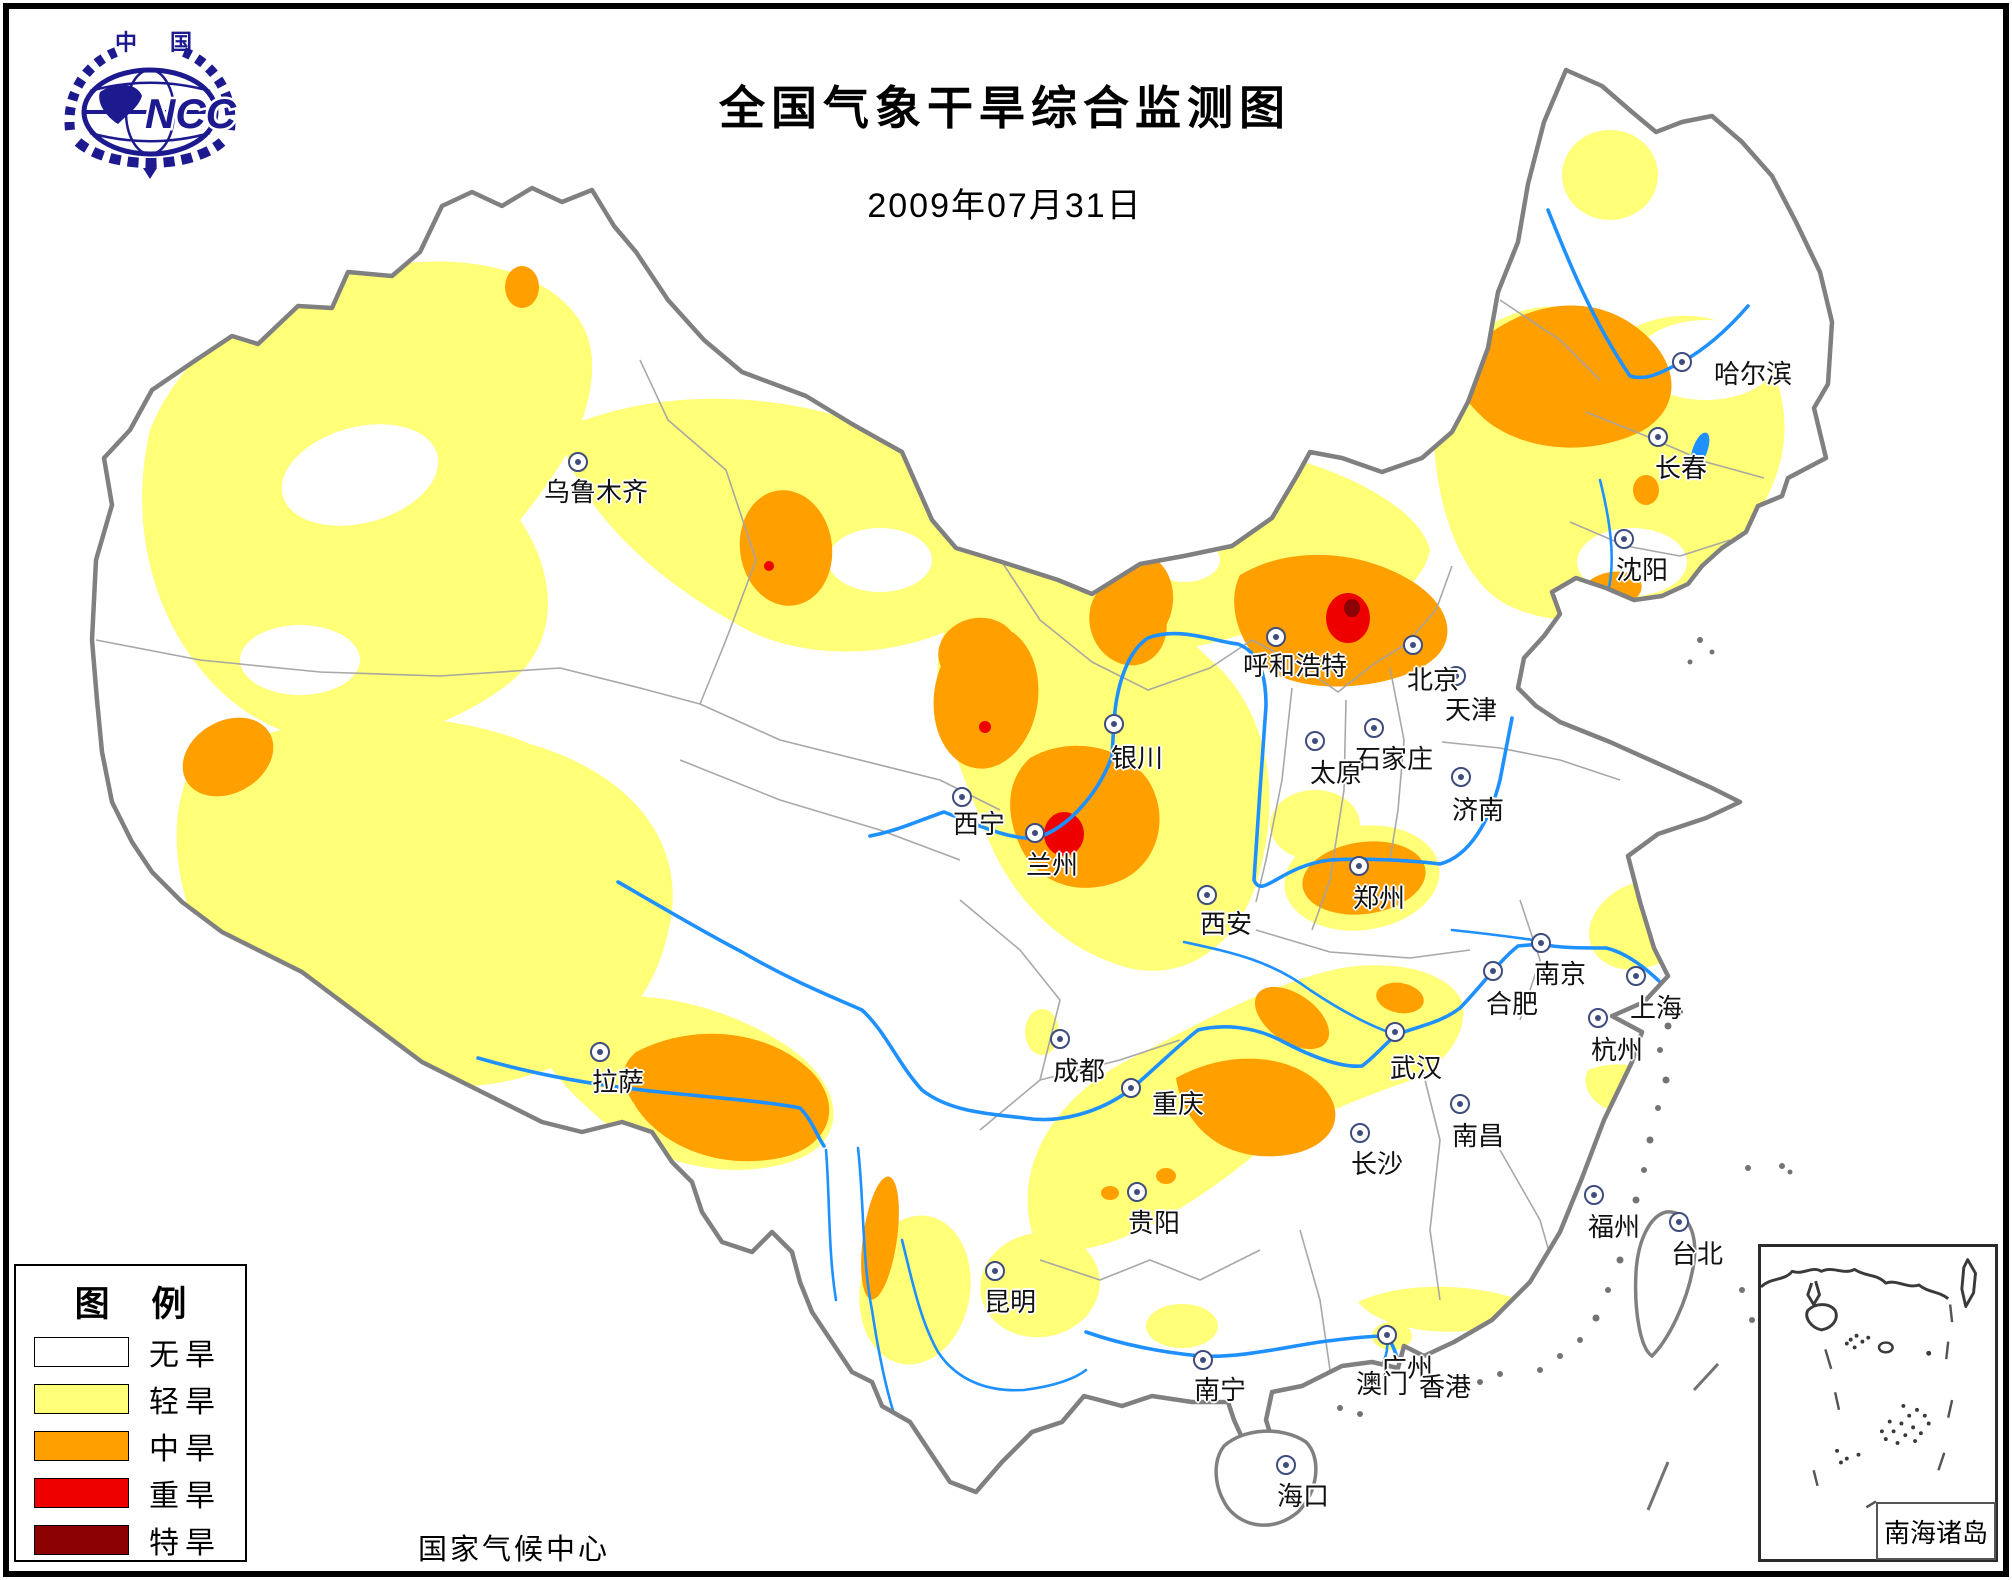 The height and width of the screenshot is (1580, 2012). I want to click on legend-item: 轻旱, so click(139, 1401).